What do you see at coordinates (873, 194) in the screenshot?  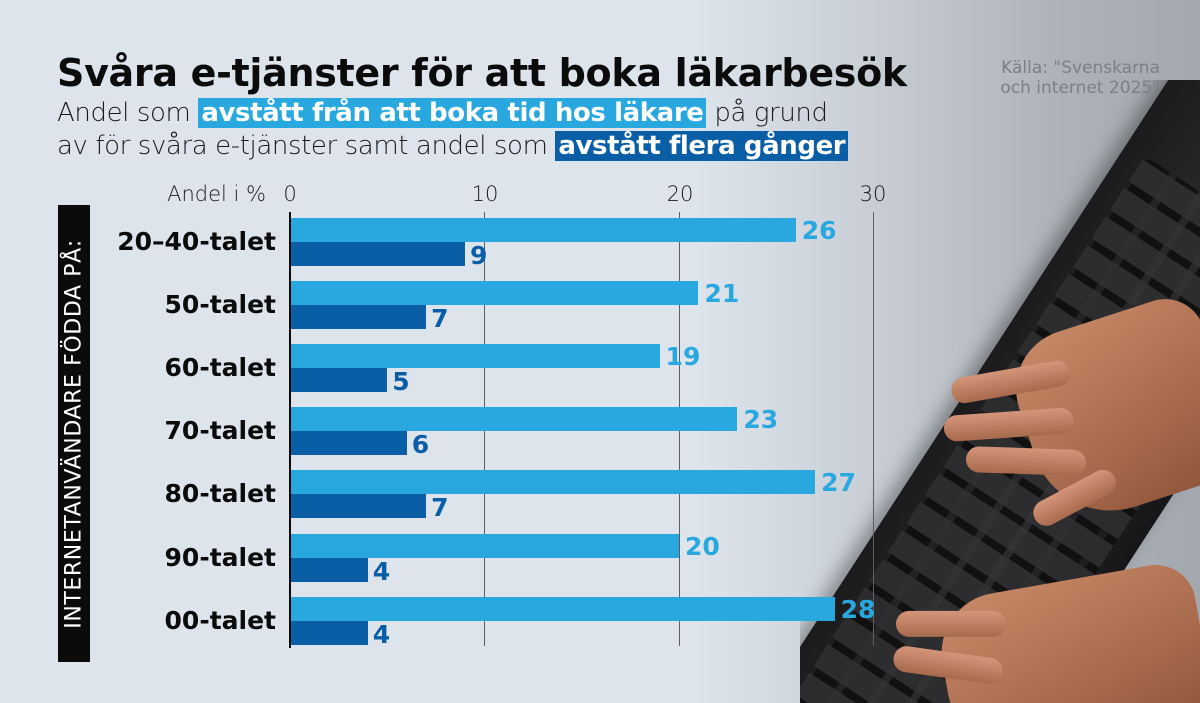 I see `x-tick-30: 30` at bounding box center [873, 194].